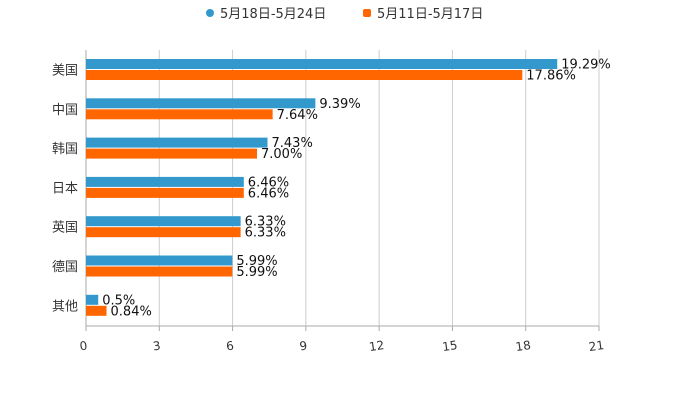  I want to click on data-label-s0-0: 19.29%, so click(586, 65).